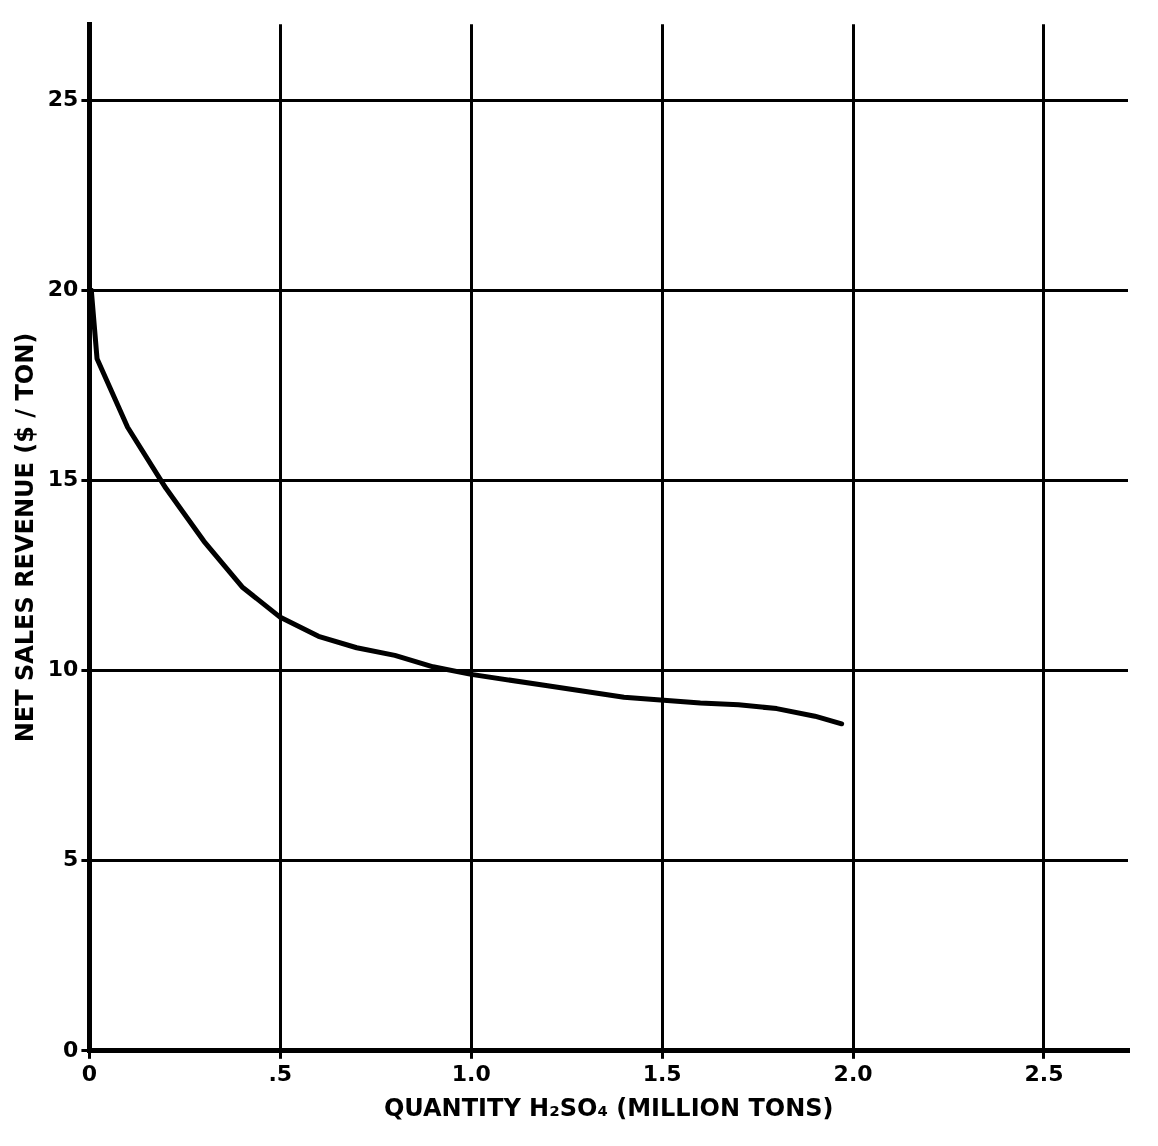  I want to click on x-tick-label: .5, so click(280, 1073).